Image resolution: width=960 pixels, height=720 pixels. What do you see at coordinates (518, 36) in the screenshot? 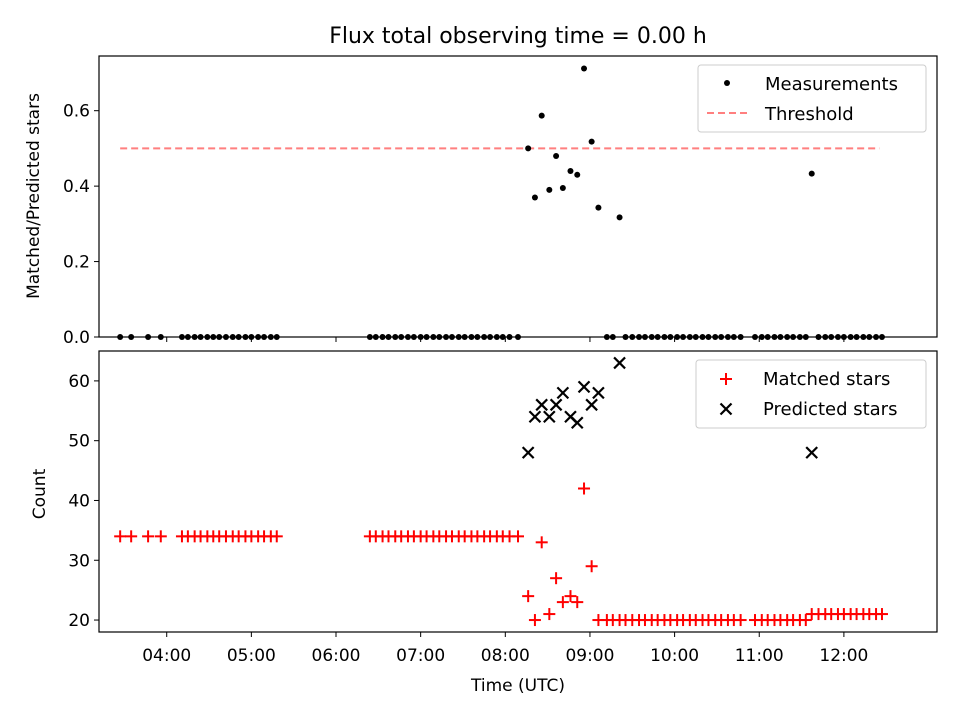
I see `chart-title: Flux total observing time = 0.00 h` at bounding box center [518, 36].